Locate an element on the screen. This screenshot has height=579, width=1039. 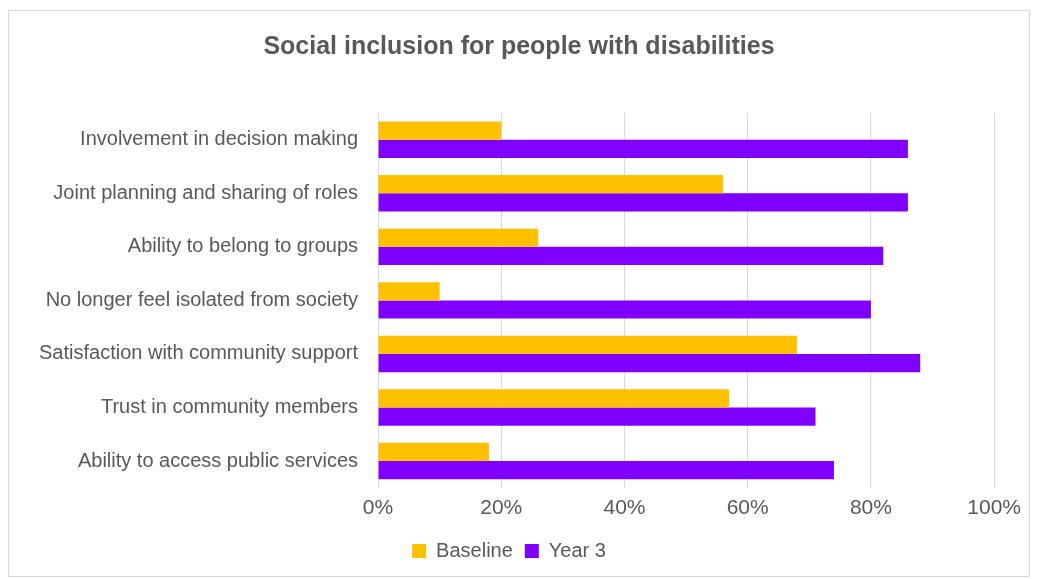
y-tick-label: Ability to access public services is located at coordinates (218, 459).